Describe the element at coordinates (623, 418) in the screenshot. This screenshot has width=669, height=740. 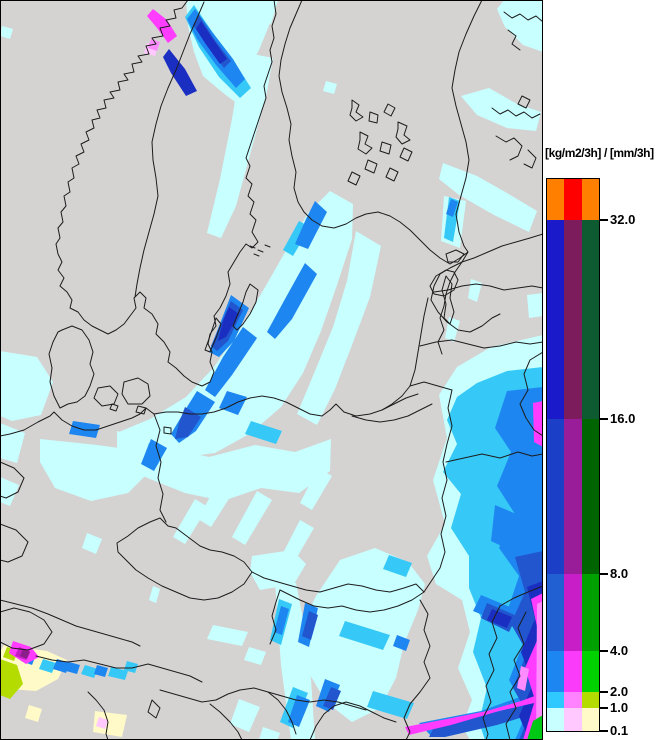
I see `legend-tick-label: 16.0` at that location.